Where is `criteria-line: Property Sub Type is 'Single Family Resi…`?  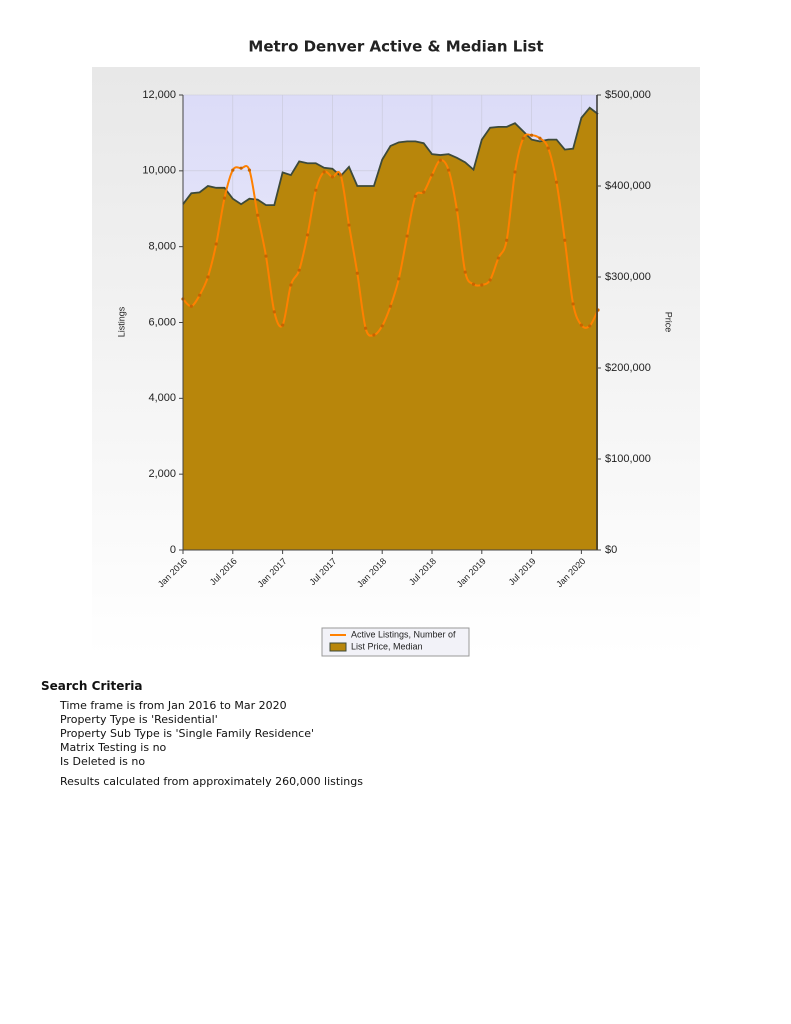
criteria-line: Property Sub Type is 'Single Family Resi… is located at coordinates (187, 733).